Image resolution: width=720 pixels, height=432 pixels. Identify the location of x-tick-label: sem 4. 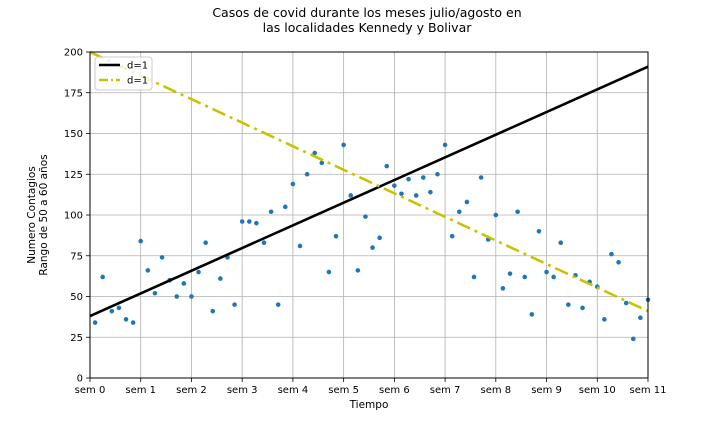
(293, 390).